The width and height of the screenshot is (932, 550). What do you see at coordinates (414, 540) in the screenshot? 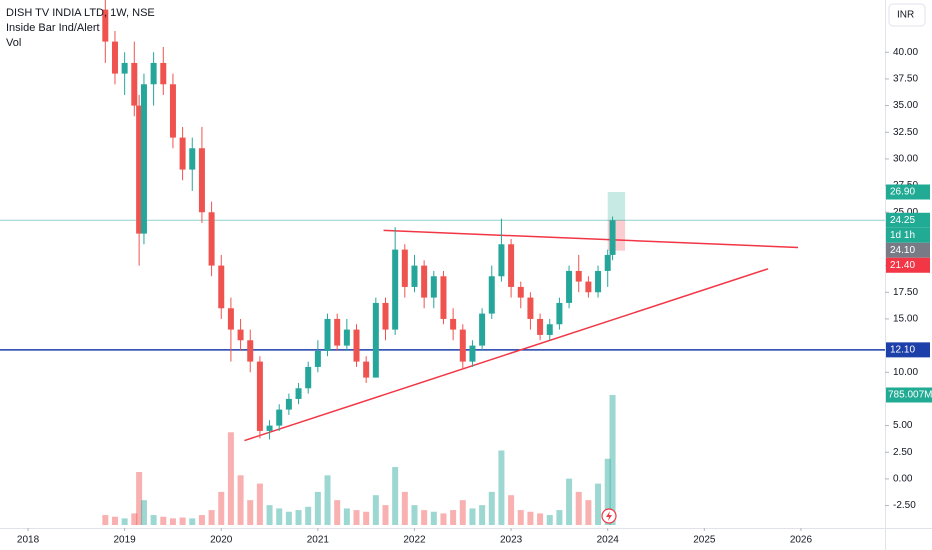
I see `x-tick-label: 2022` at bounding box center [414, 540].